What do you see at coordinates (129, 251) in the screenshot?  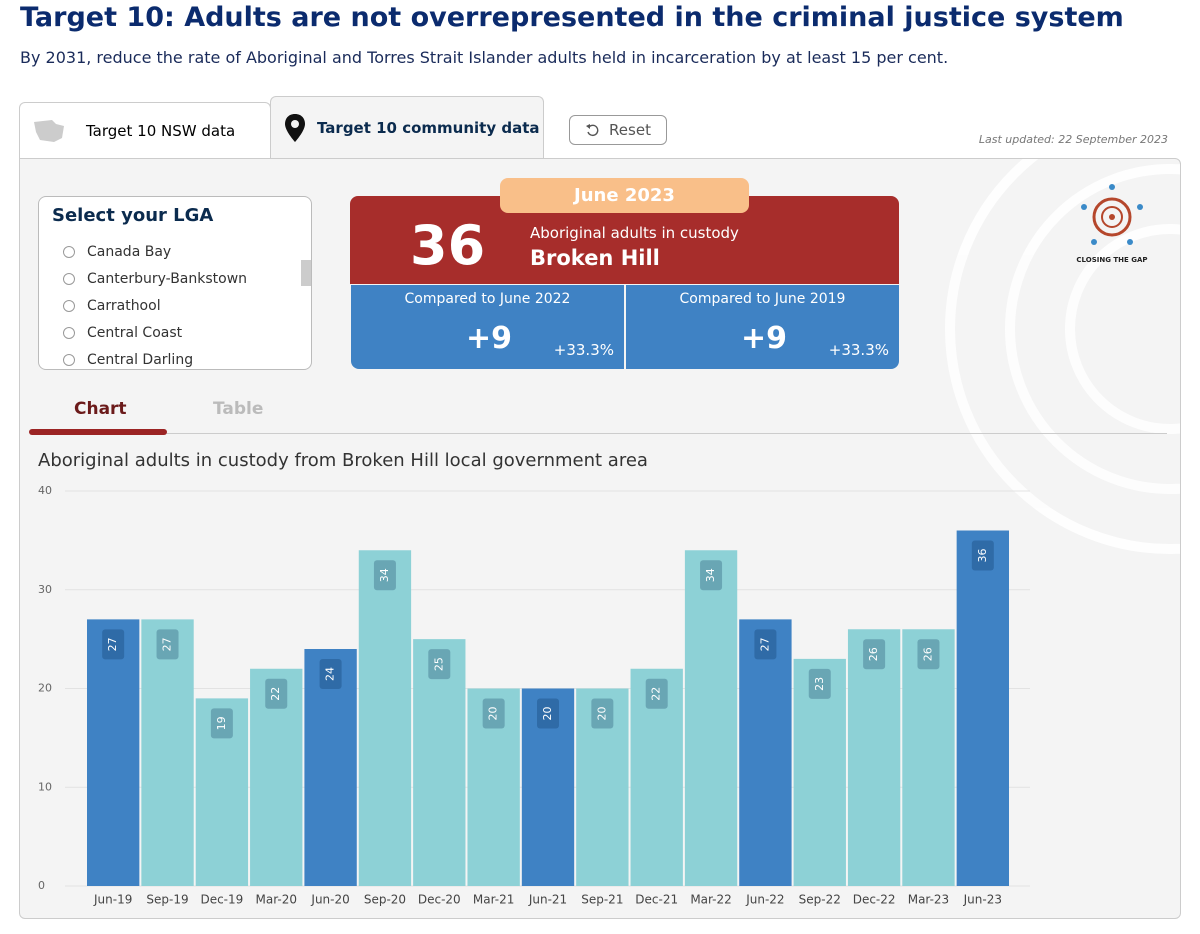 I see `lga-option-label: Canada Bay` at bounding box center [129, 251].